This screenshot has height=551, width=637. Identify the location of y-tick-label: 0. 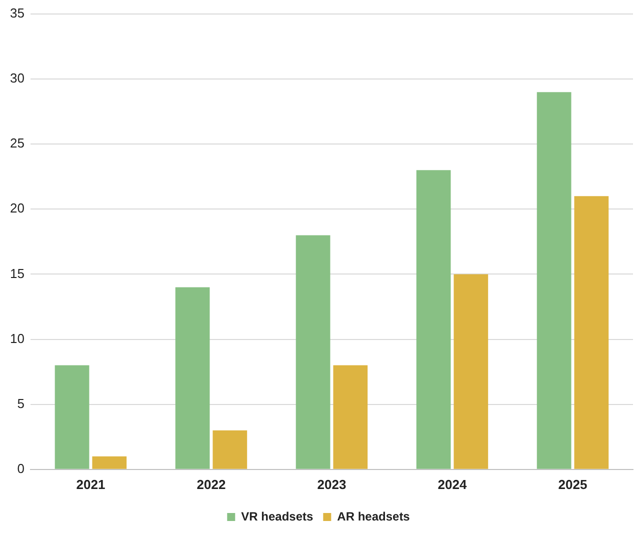
(20, 468).